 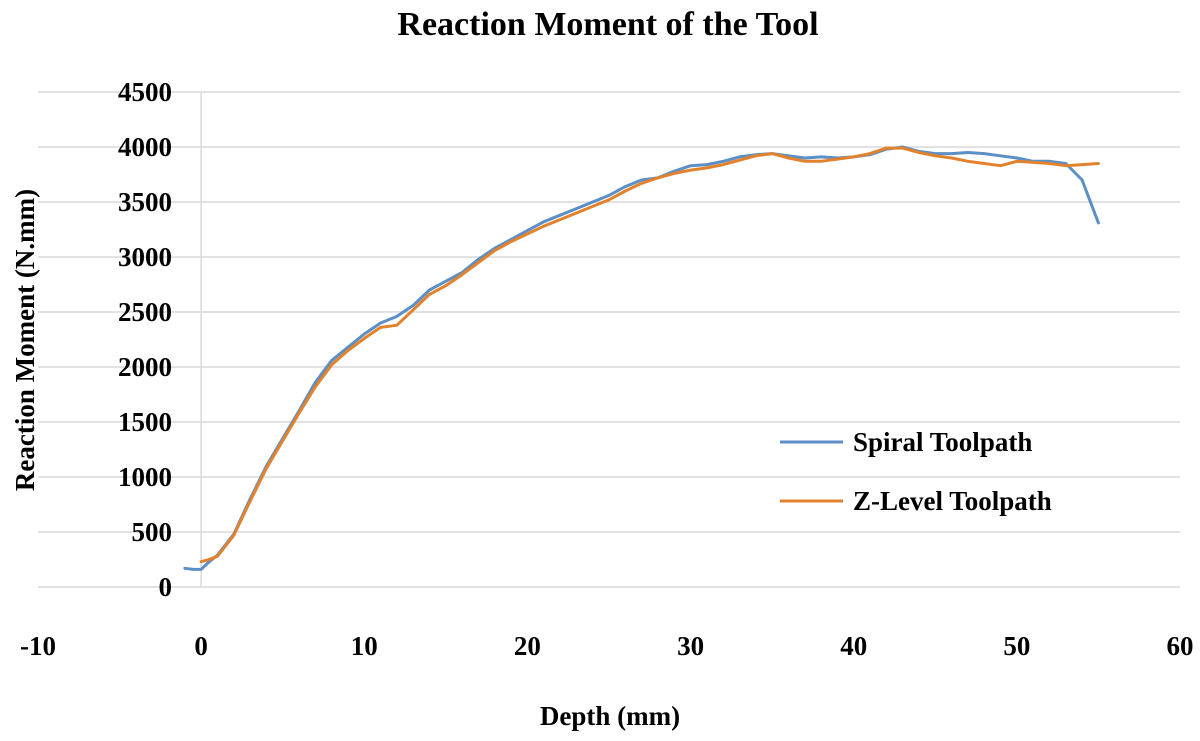 I want to click on y-axis-title: Reaction Moment (N.mm), so click(x=25, y=340).